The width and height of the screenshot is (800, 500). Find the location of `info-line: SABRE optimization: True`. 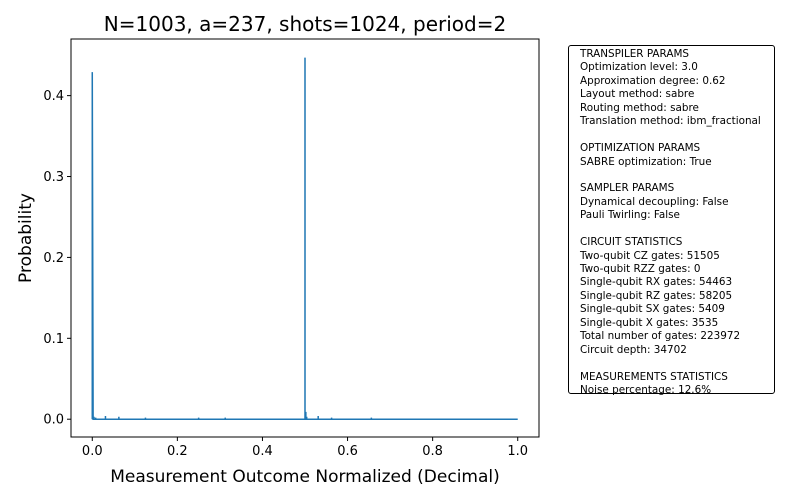

info-line: SABRE optimization: True is located at coordinates (646, 161).